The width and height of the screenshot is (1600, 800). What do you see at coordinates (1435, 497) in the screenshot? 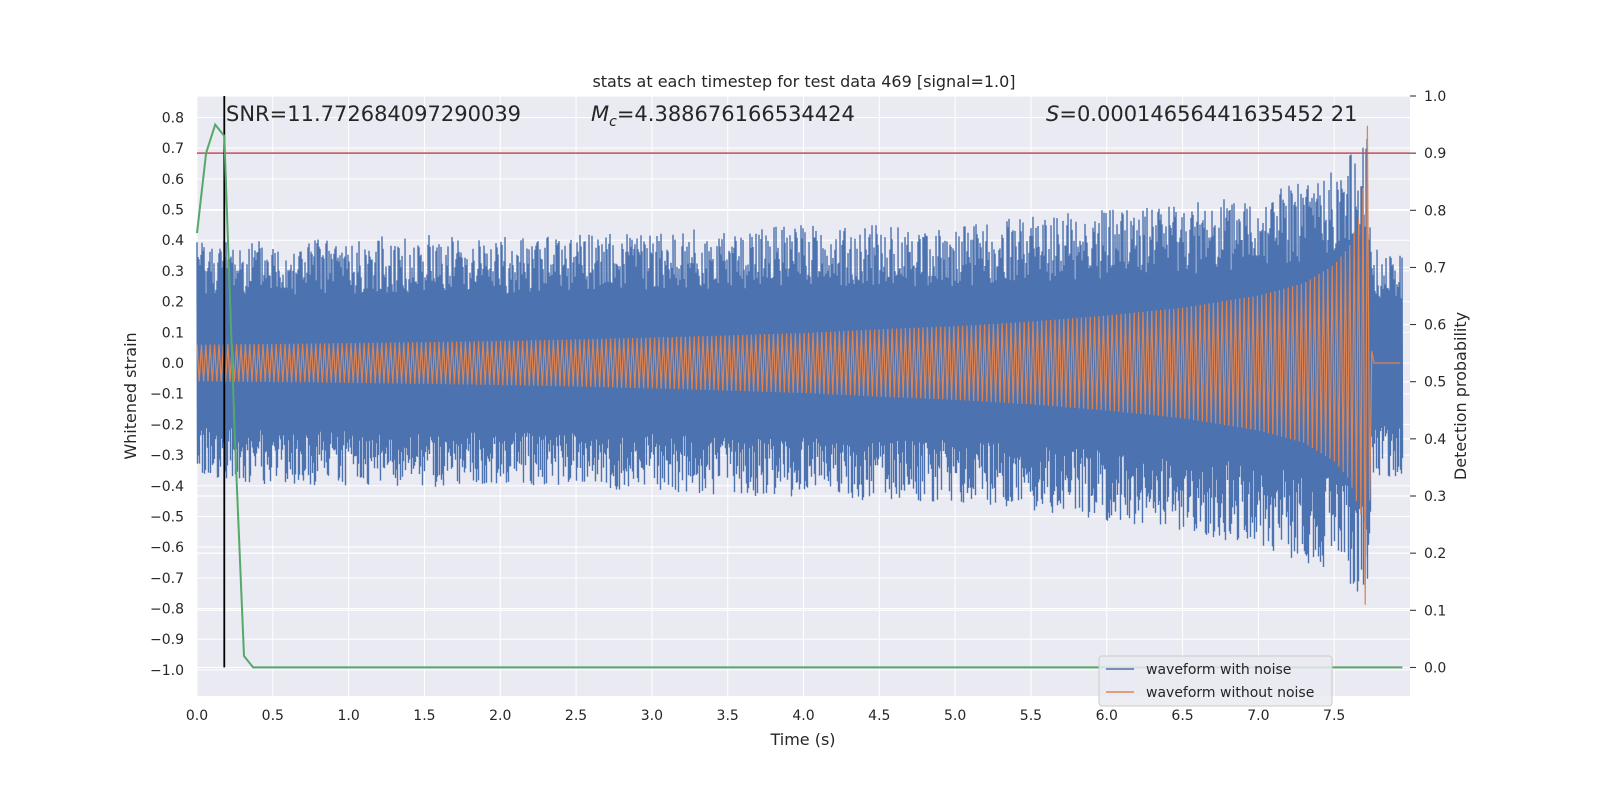
I see `right-y-tick-label: 0.3` at bounding box center [1435, 497].